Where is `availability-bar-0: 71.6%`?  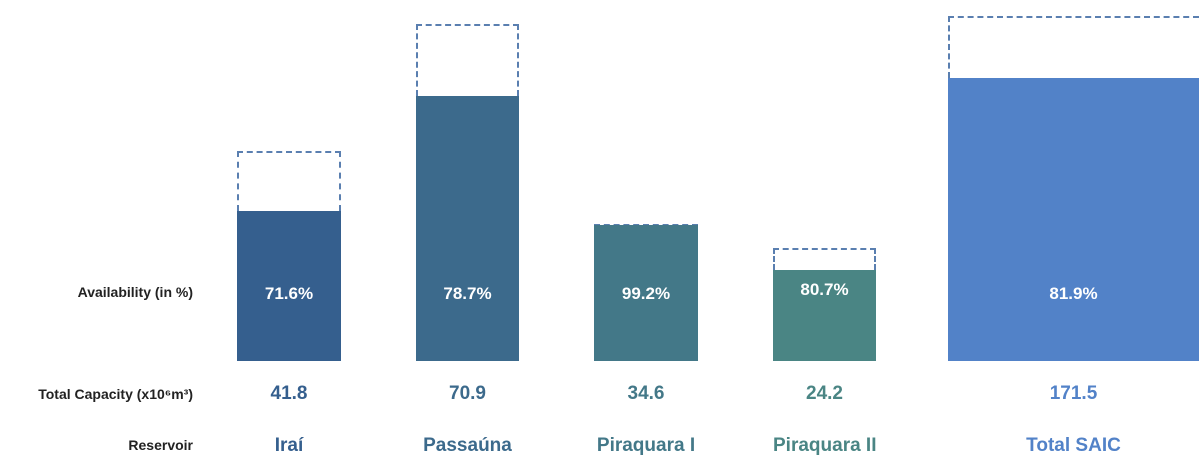 availability-bar-0: 71.6% is located at coordinates (289, 285).